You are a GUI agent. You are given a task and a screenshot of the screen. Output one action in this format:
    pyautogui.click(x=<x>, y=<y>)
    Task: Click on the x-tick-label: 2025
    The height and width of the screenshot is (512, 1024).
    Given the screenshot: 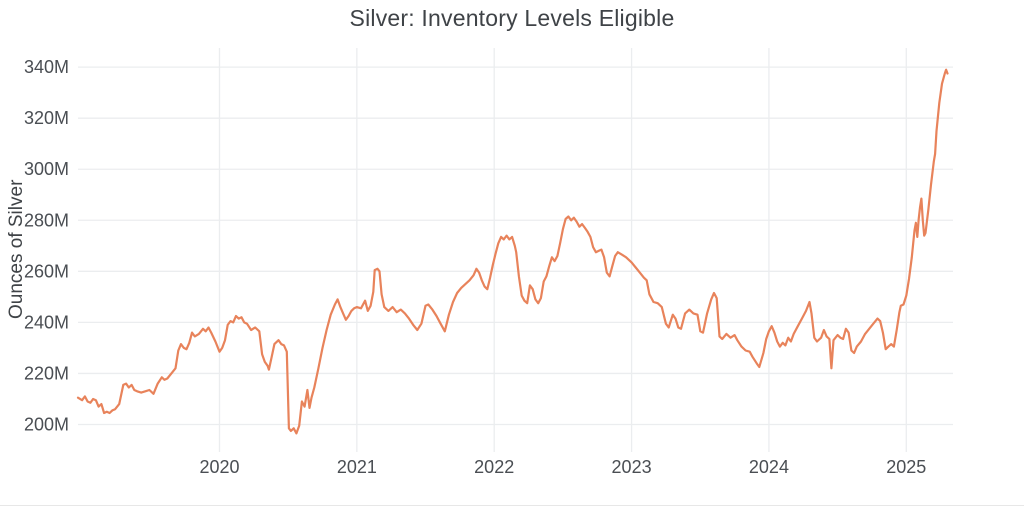 What is the action you would take?
    pyautogui.click(x=906, y=467)
    